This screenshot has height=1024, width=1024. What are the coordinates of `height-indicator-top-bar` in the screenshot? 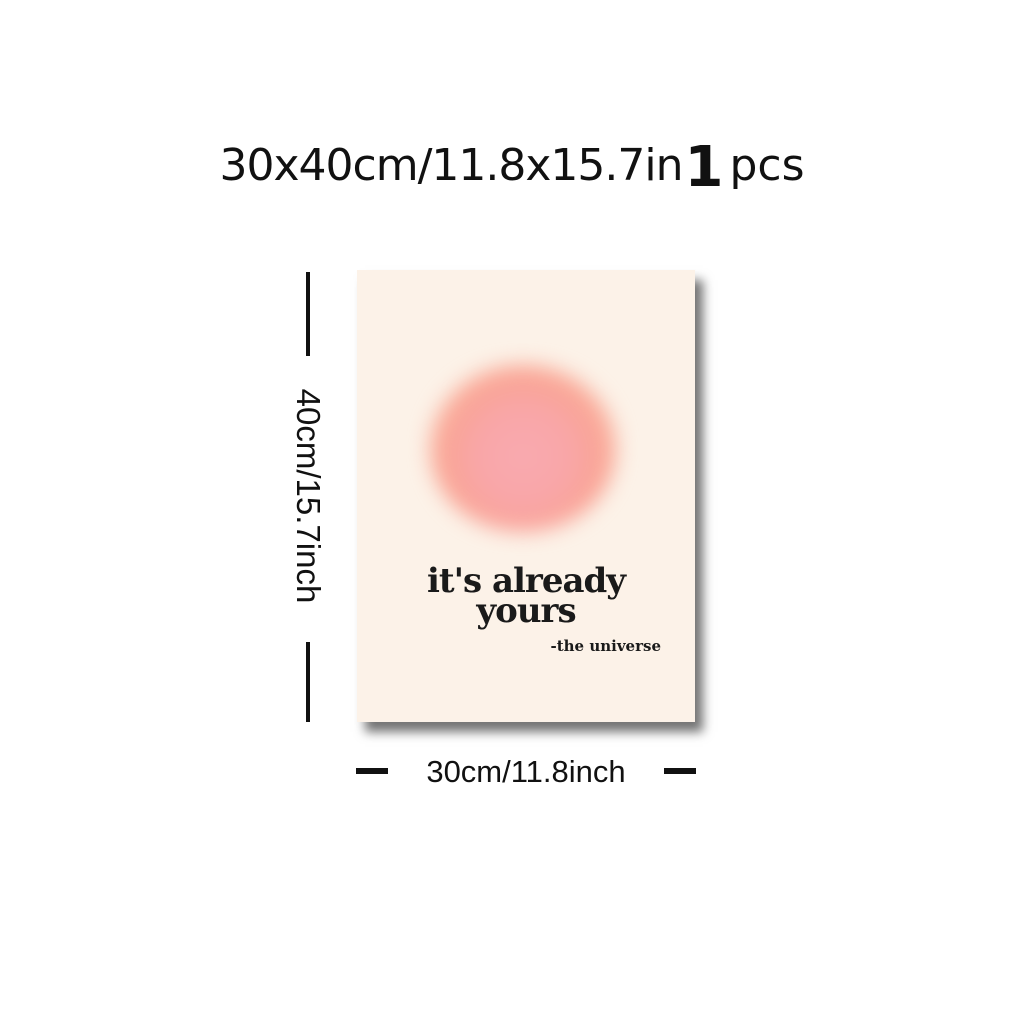 It's located at (308, 314).